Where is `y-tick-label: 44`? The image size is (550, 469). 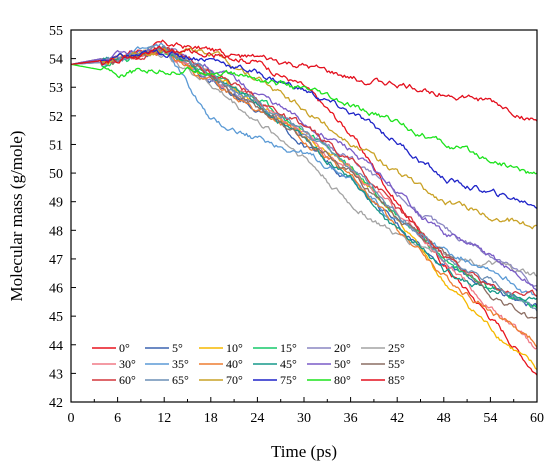
y-tick-label: 44 is located at coordinates (56, 346).